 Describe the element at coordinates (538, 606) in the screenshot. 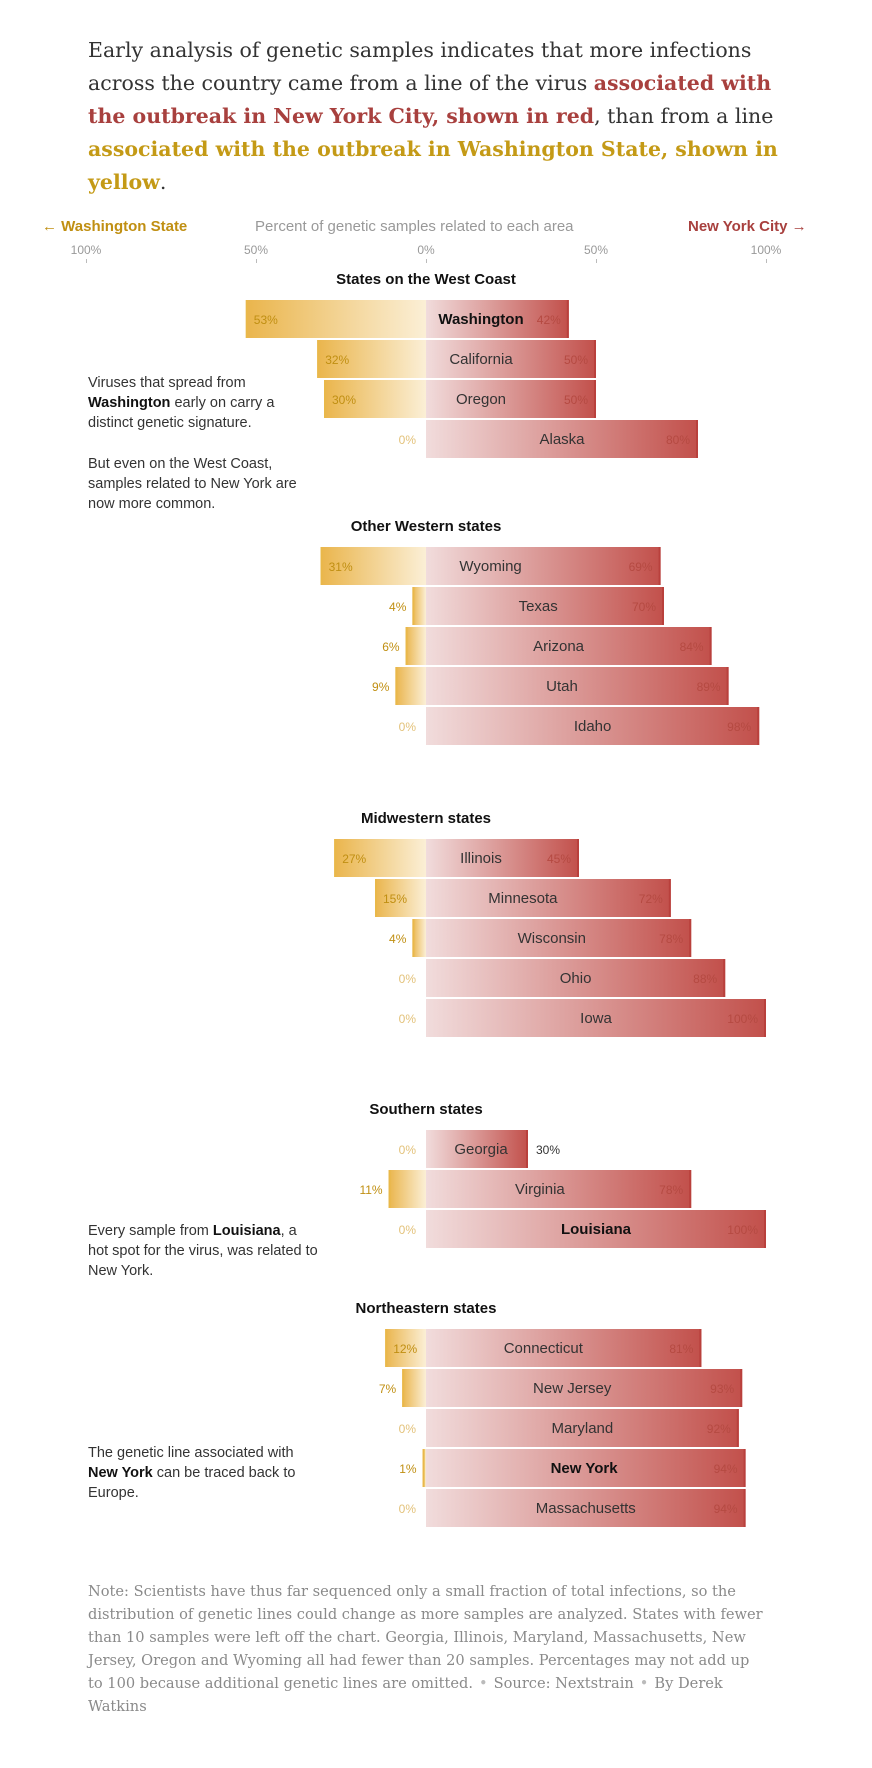

I see `state-label: Texas` at that location.